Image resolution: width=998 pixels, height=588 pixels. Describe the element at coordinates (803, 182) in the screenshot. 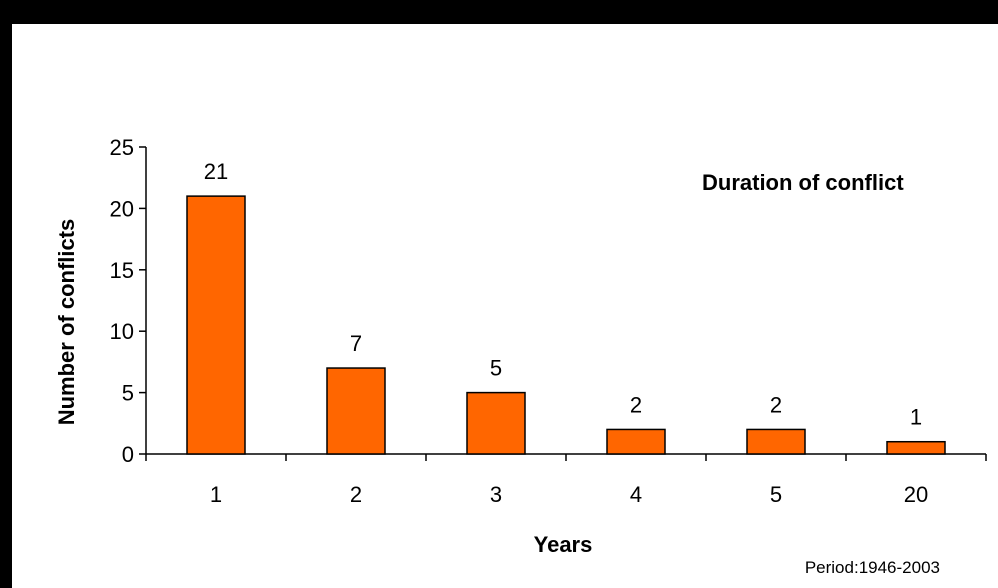

I see `chart-title: Duration of conflict` at that location.